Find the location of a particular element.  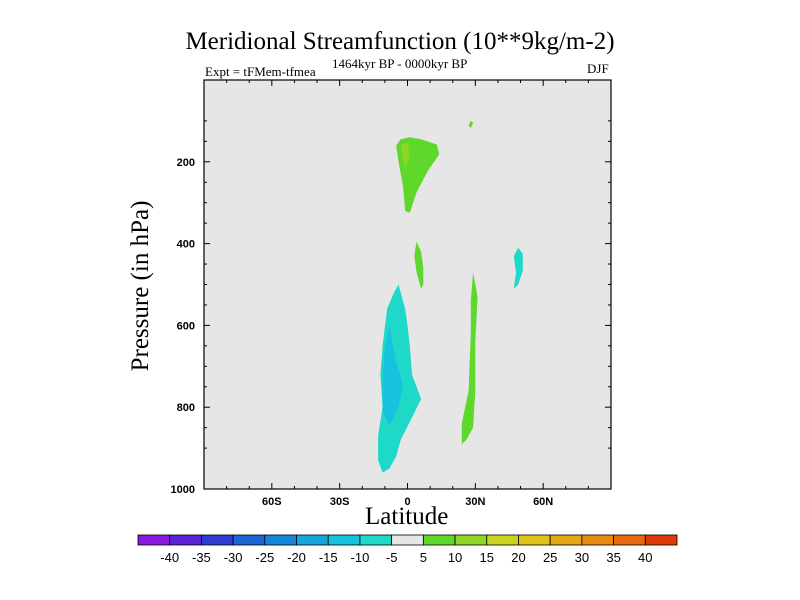

time-period-label: 1464kyr BP - 0000kyr BP is located at coordinates (400, 63).